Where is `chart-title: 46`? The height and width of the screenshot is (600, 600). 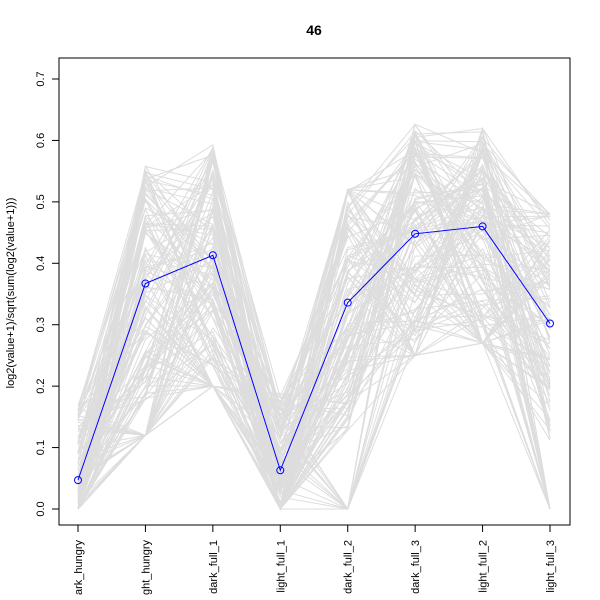 chart-title: 46 is located at coordinates (314, 30).